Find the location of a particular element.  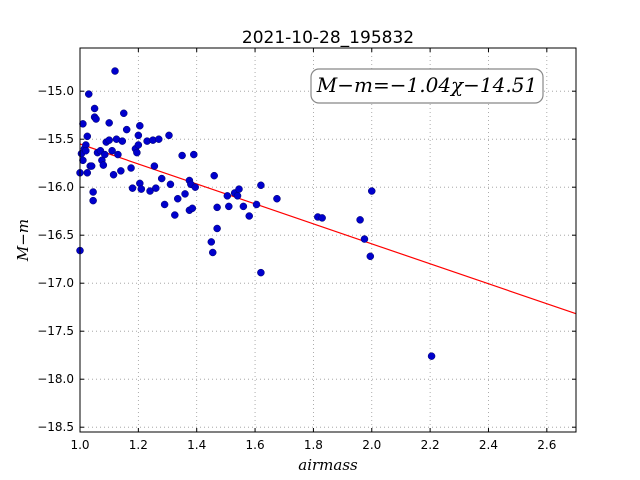

y-tick-label: −16.0 is located at coordinates (55, 187).